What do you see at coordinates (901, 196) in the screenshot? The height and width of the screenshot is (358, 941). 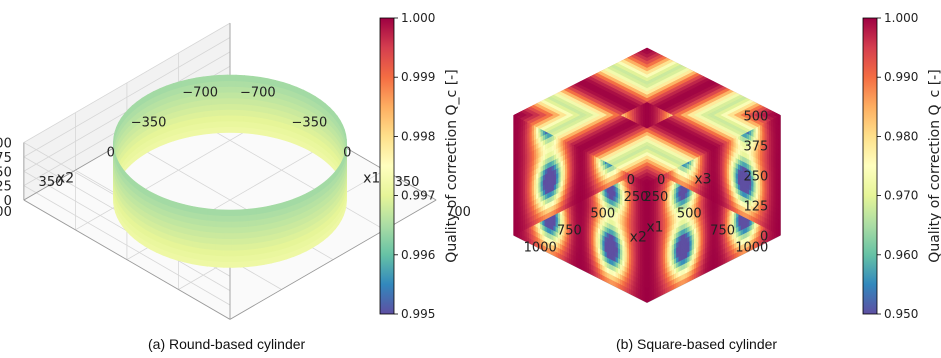 I see `colorbar-tick-label-b-2: 0.970` at bounding box center [901, 196].